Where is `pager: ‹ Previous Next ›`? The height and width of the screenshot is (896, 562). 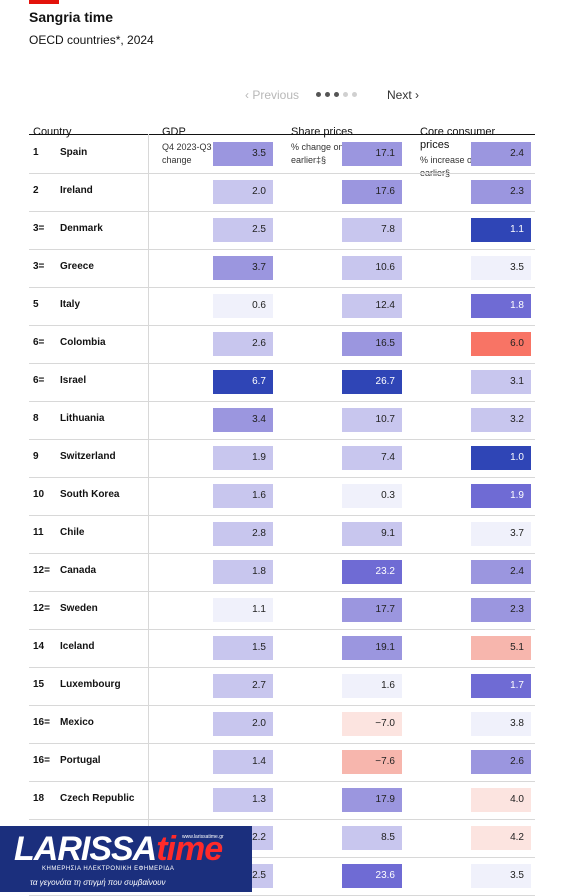 pager: ‹ Previous Next › is located at coordinates (281, 96).